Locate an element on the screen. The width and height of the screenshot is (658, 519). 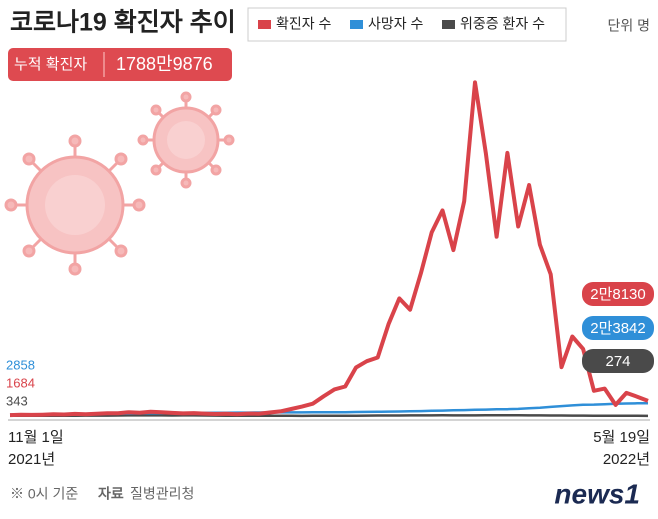
note: ※ 0시 기준 is located at coordinates (44, 494).